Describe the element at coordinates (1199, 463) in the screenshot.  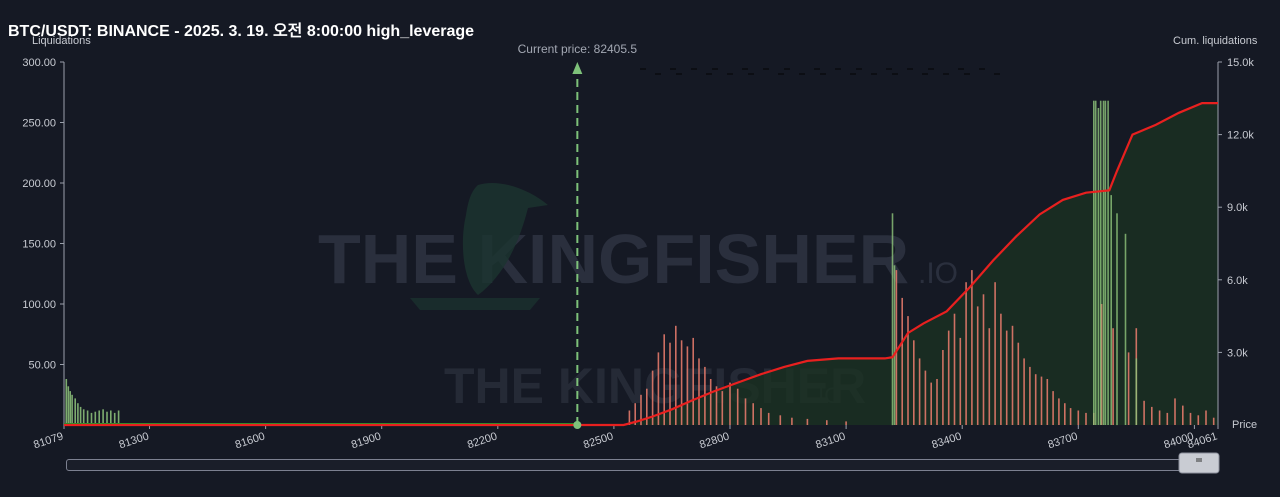
I see `range-scroll-handle` at that location.